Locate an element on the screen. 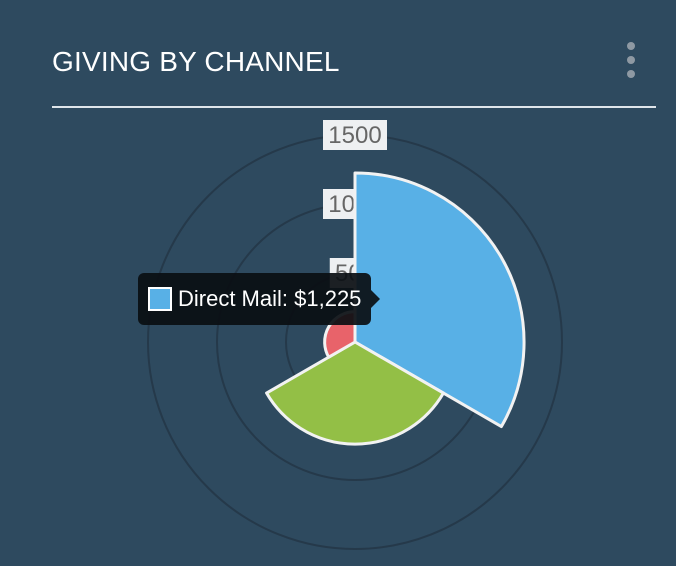  svg-text: 1500 is located at coordinates (354, 135).